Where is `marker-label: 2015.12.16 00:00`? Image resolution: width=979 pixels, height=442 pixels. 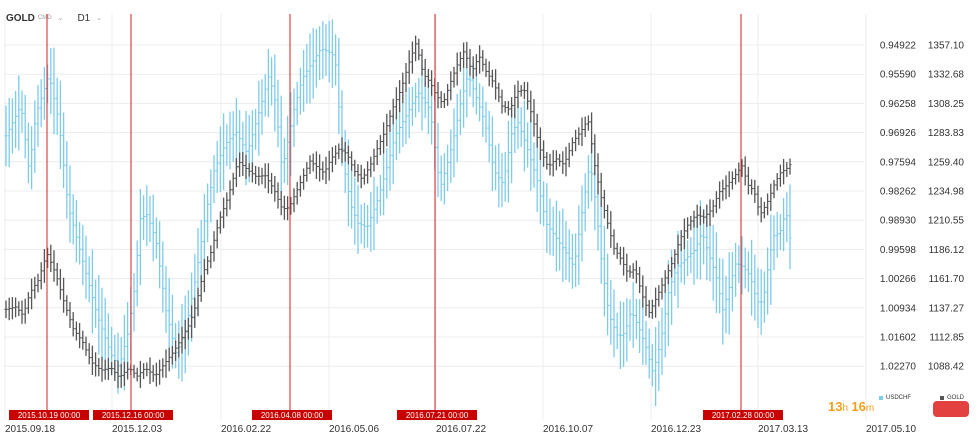 marker-label: 2015.12.16 00:00 is located at coordinates (133, 415).